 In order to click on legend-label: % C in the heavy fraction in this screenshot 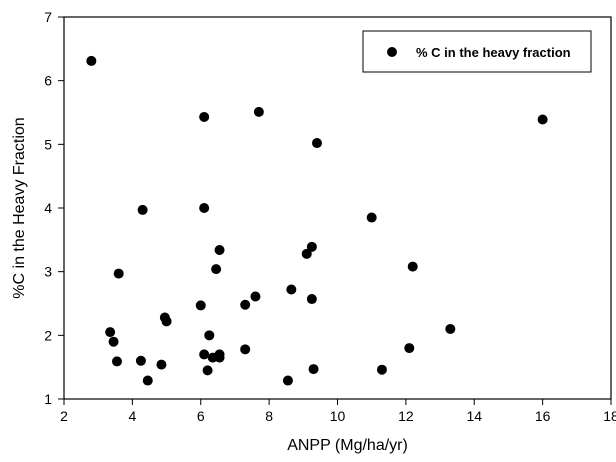, I will do `click(493, 52)`.